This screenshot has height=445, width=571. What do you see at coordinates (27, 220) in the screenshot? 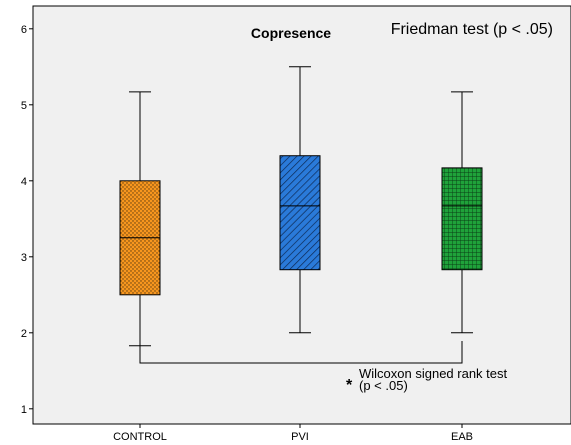
I see `y-axis: 1 2 3 4 5 6` at bounding box center [27, 220].